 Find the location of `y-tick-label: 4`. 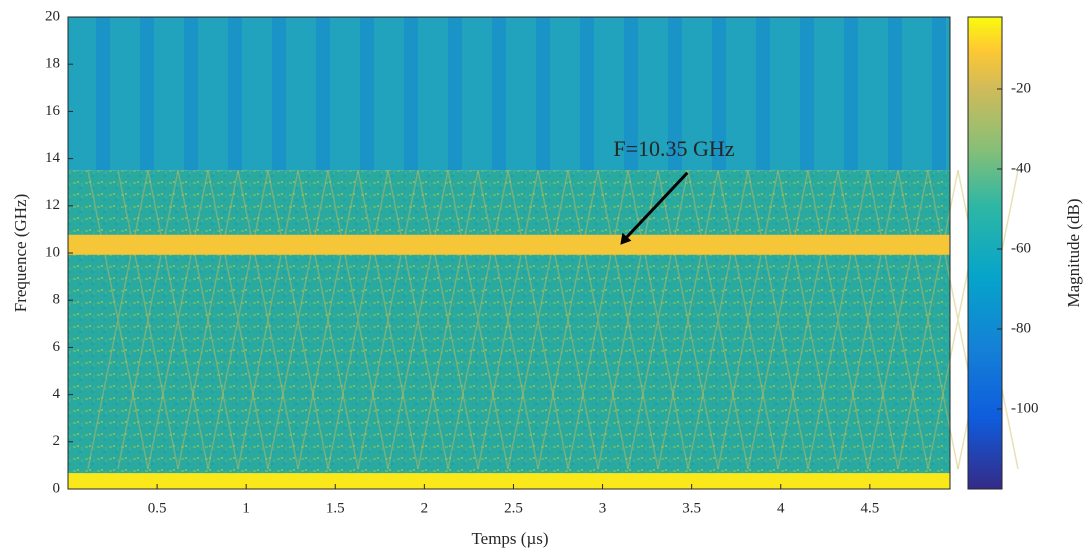

y-tick-label: 4 is located at coordinates (57, 394).